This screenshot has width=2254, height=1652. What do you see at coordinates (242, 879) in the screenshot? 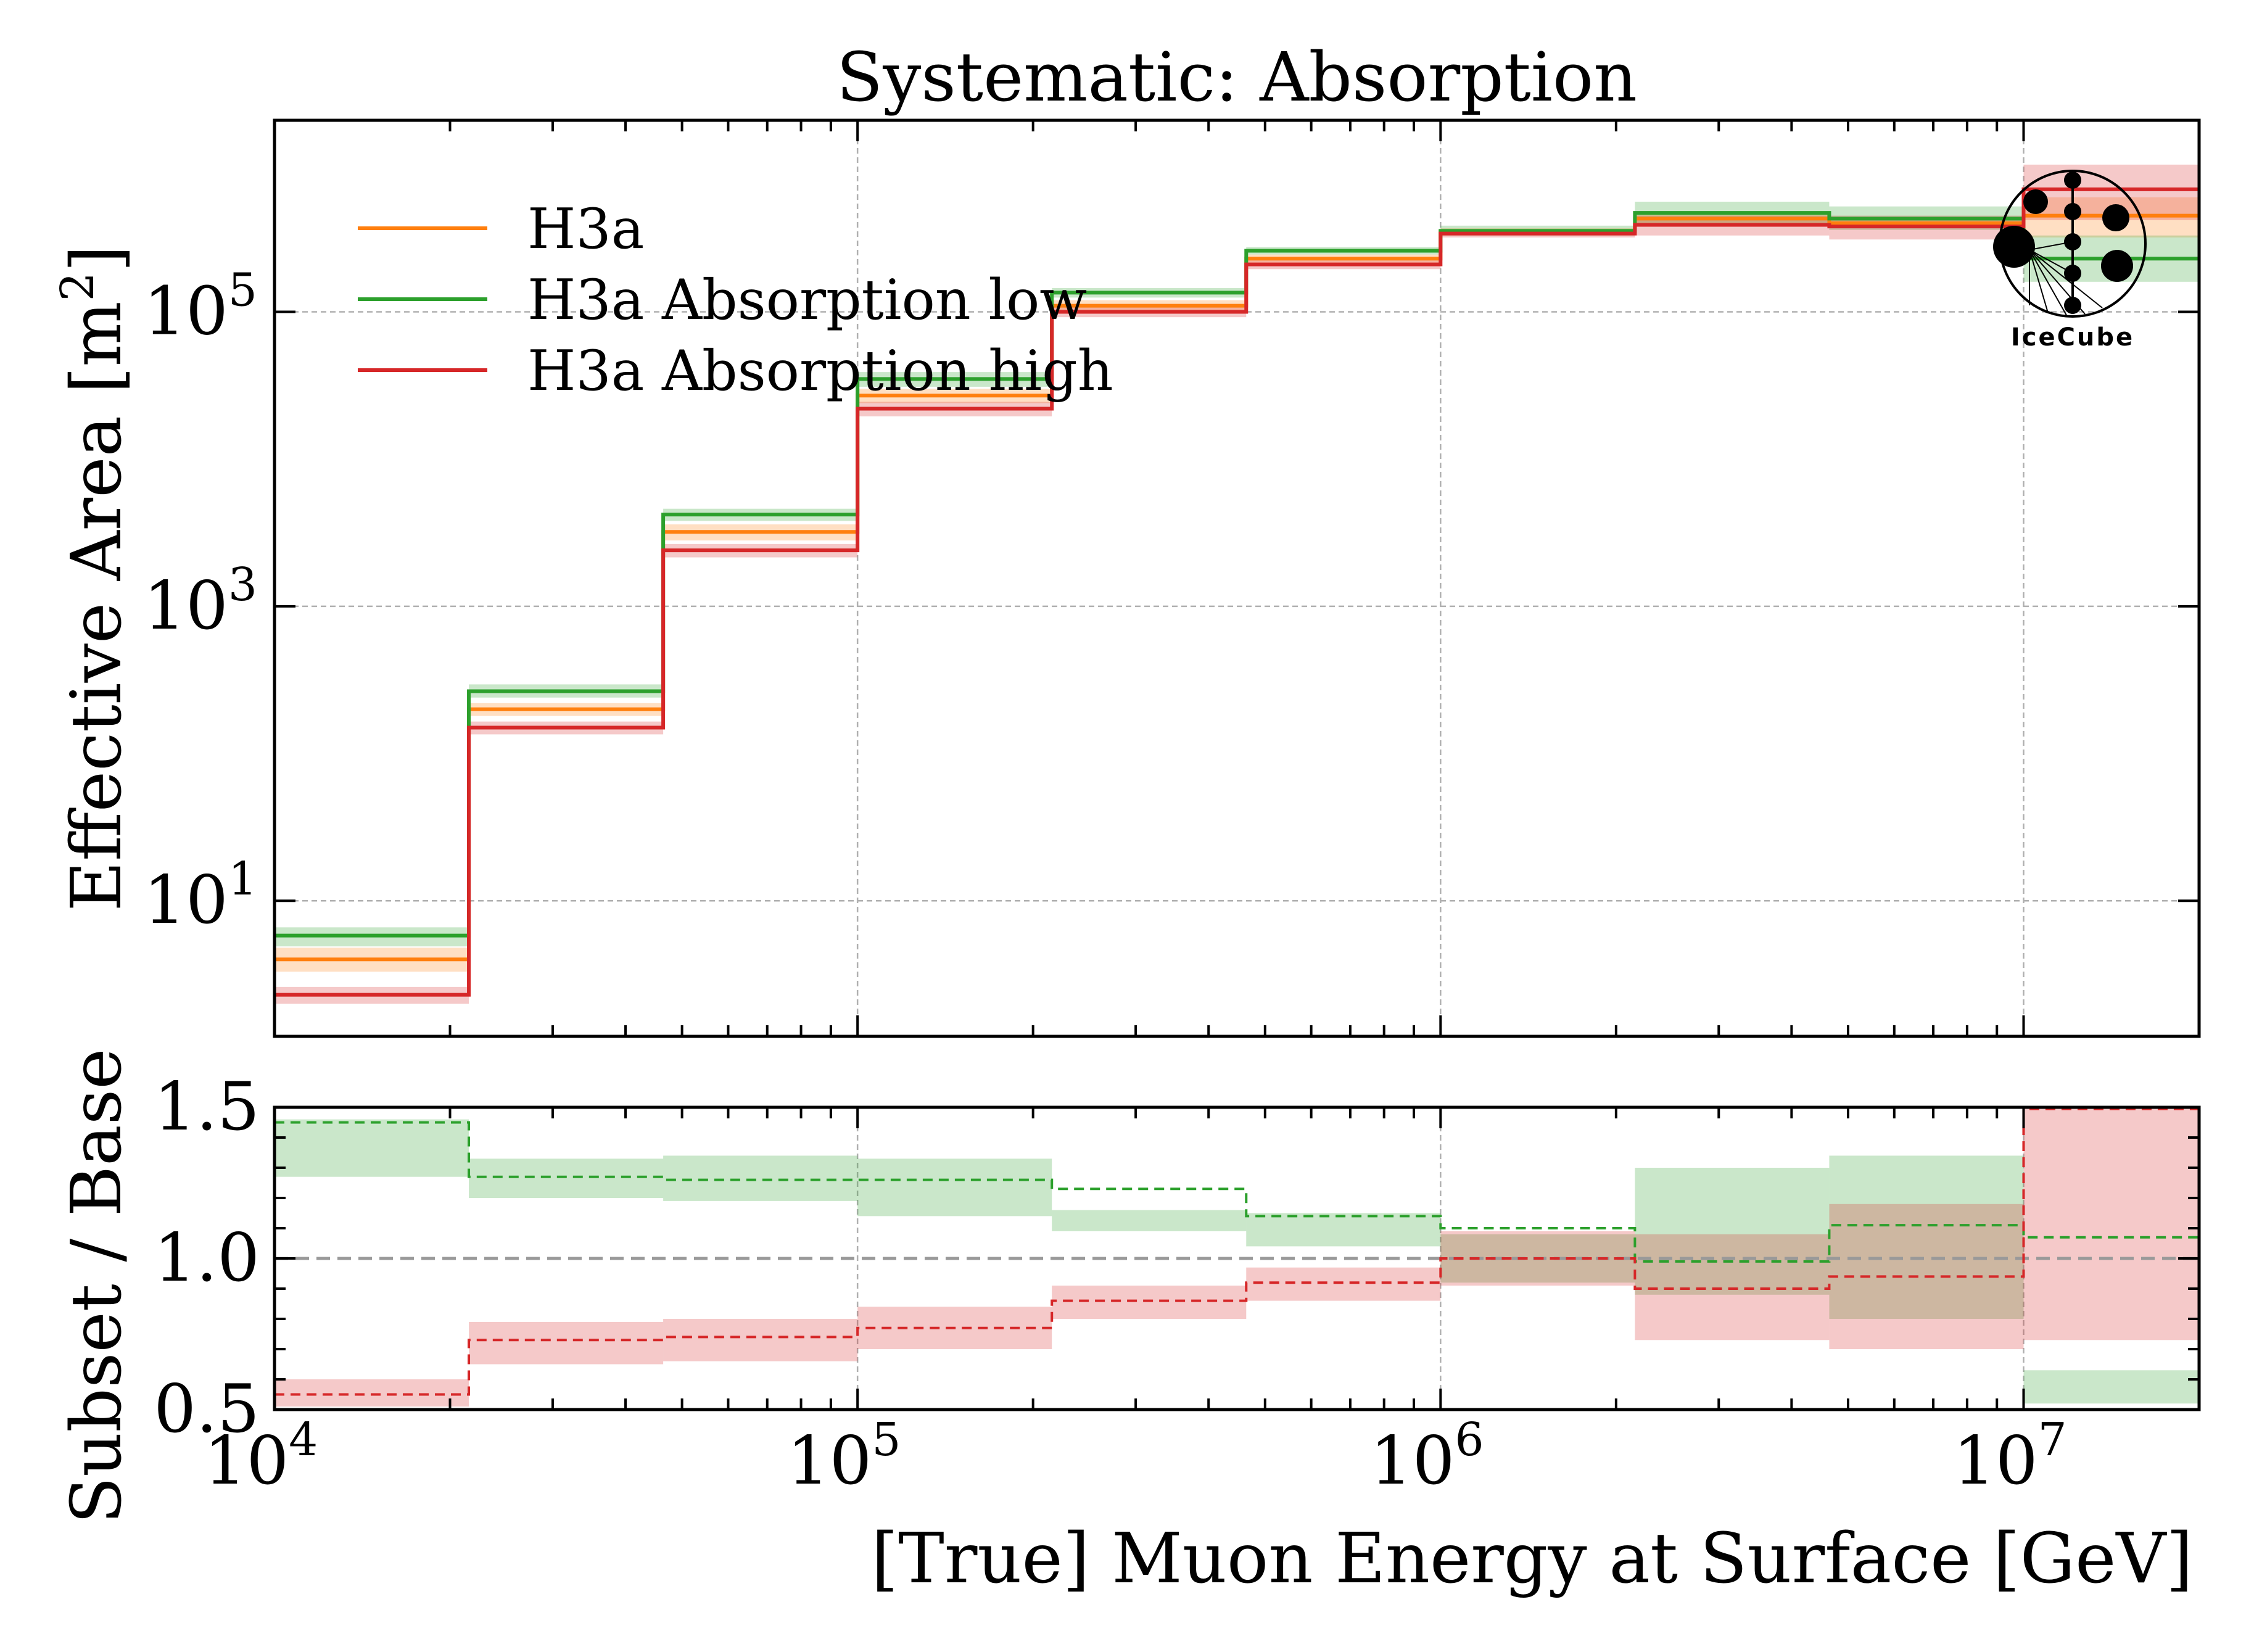
I see `y-tick-label-exponent: 1` at bounding box center [242, 879].